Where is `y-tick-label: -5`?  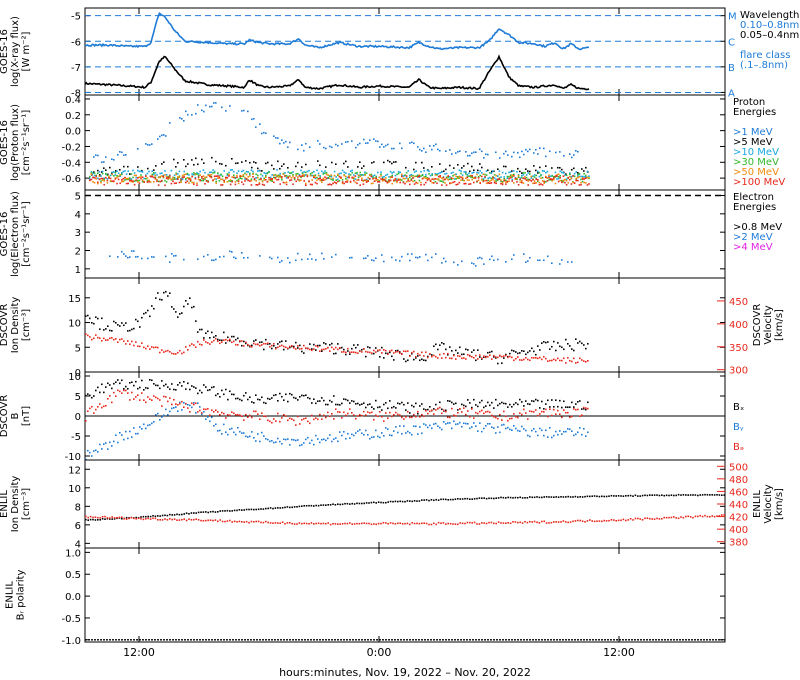
y-tick-label: -5 is located at coordinates (76, 17).